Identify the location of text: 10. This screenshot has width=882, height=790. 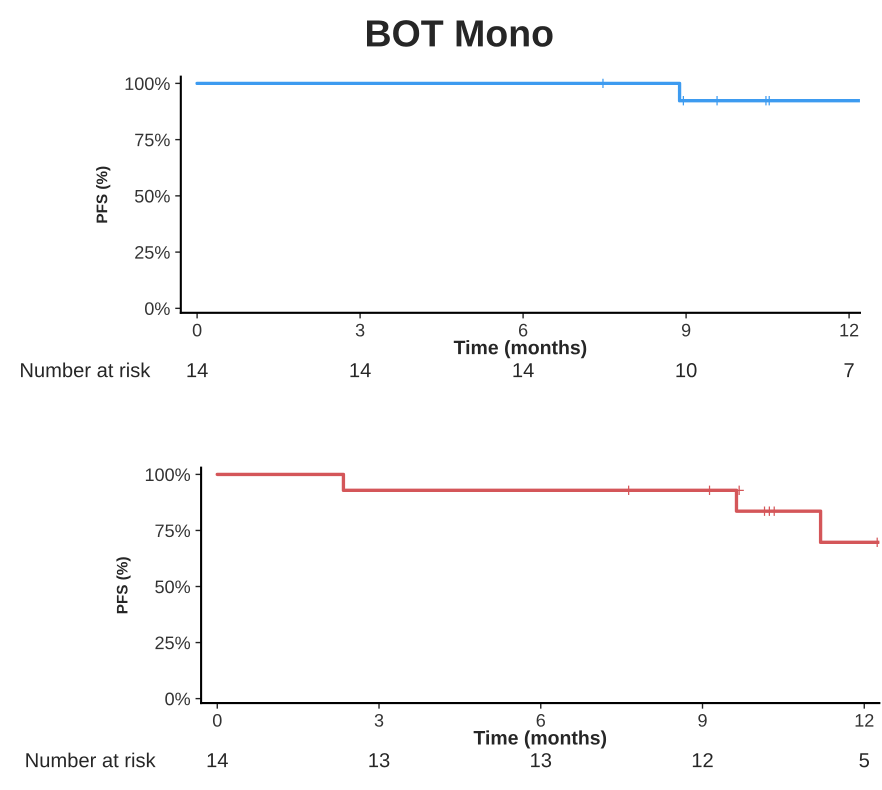
(686, 370).